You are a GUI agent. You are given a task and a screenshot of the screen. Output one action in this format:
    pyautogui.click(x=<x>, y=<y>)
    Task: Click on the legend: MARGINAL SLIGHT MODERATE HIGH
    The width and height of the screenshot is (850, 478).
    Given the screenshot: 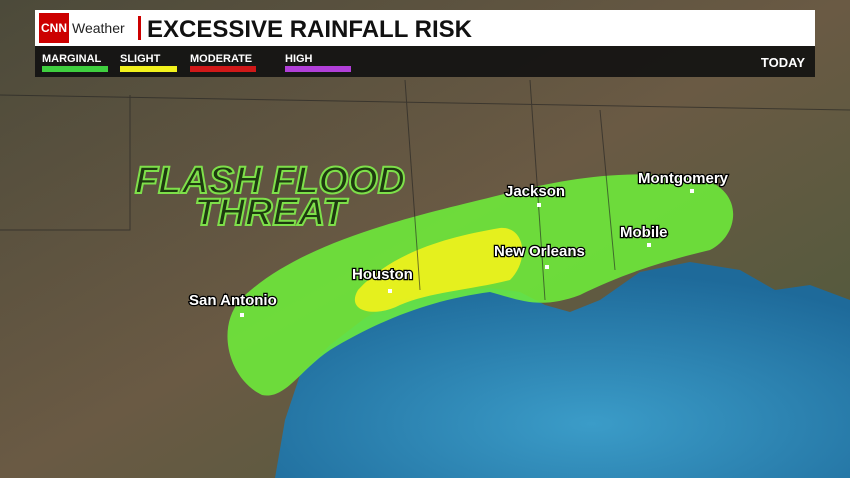 What is the action you would take?
    pyautogui.click(x=196, y=62)
    